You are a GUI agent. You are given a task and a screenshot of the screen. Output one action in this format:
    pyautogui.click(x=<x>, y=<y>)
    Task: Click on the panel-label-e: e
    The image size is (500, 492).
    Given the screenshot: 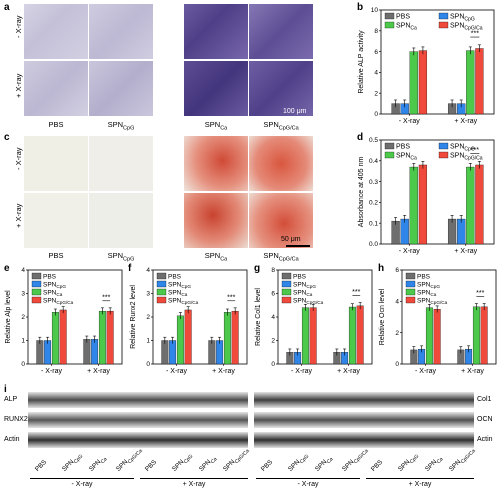 What is the action you would take?
    pyautogui.click(x=7, y=268)
    